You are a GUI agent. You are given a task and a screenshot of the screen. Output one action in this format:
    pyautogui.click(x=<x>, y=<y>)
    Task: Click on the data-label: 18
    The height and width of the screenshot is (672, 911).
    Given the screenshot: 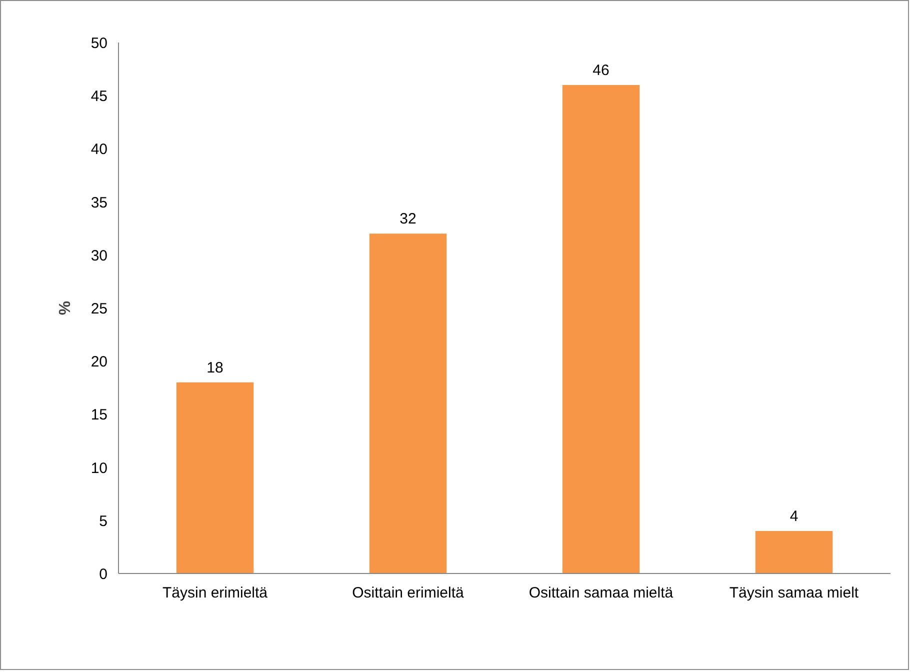 What is the action you would take?
    pyautogui.click(x=215, y=367)
    